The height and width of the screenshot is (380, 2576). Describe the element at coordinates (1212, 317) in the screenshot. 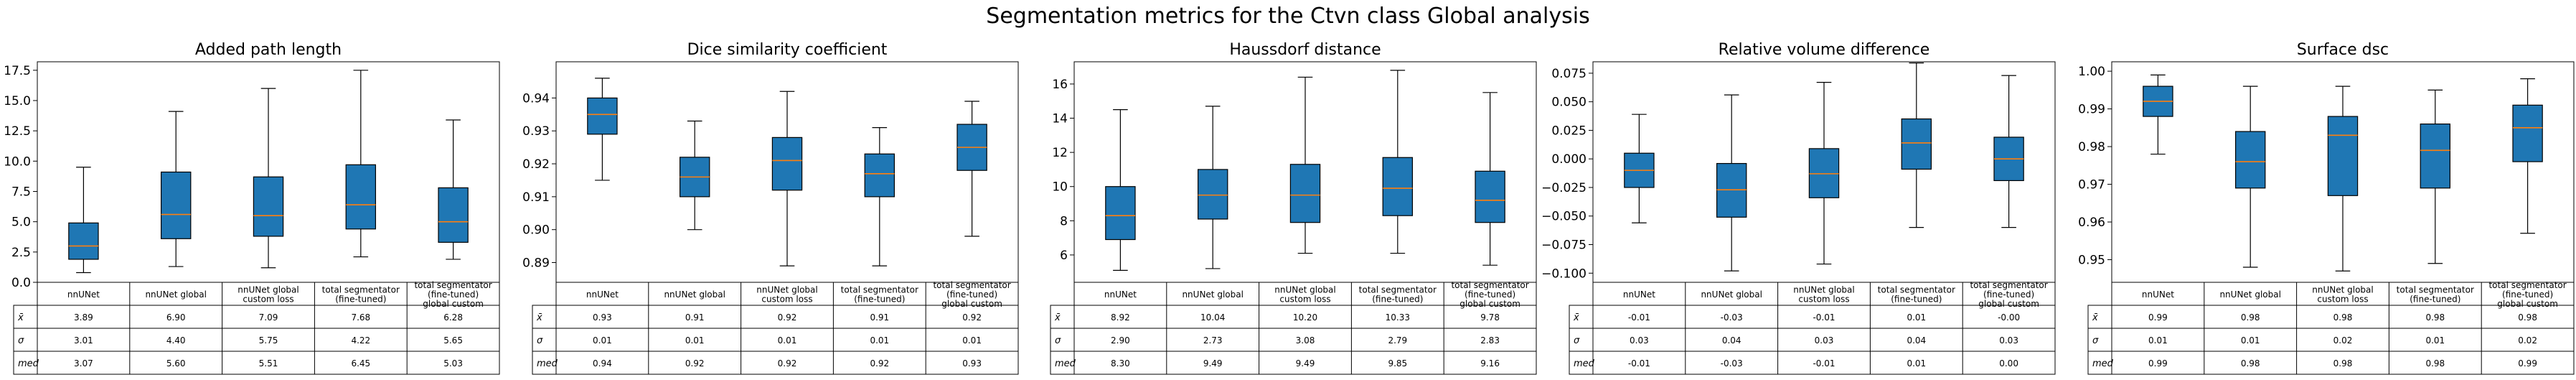

I see `table-cell: 10.04` at that location.